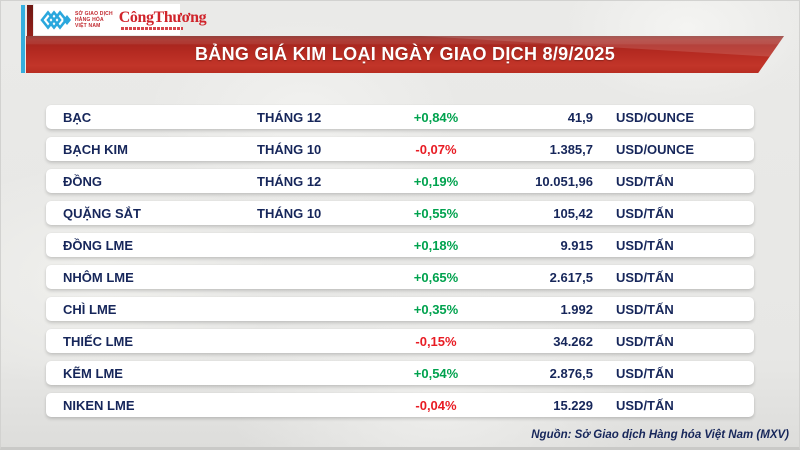 Image resolution: width=800 pixels, height=450 pixels. Describe the element at coordinates (55, 20) in the screenshot. I see `mxv-chevrons-icon` at that location.